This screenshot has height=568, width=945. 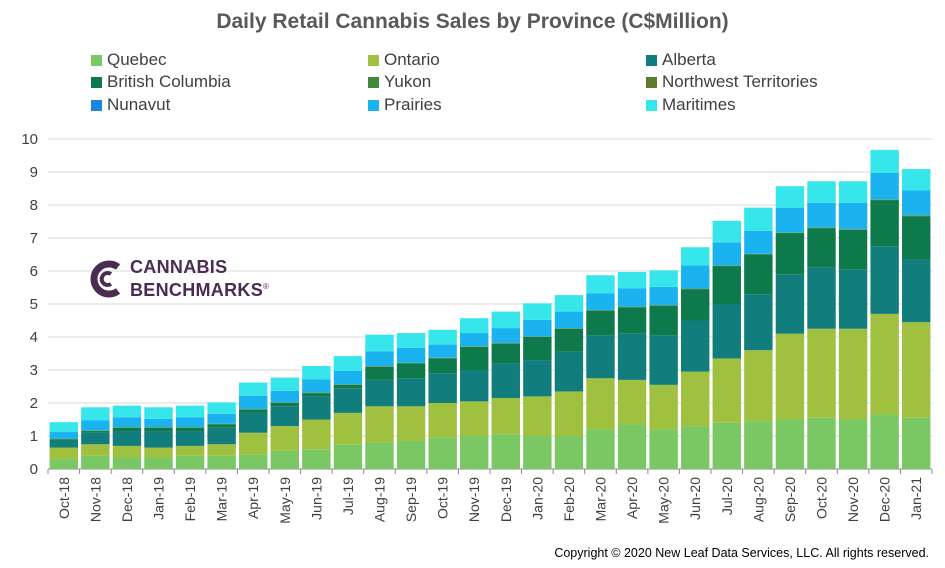 I want to click on x-tick-label: Oct-18, so click(x=64, y=498).